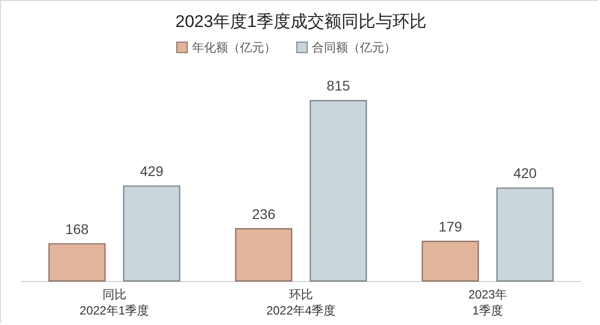 The height and width of the screenshot is (325, 600). Describe the element at coordinates (301, 21) in the screenshot. I see `chart-title: 2023年度1季度成交额同比与环比` at that location.